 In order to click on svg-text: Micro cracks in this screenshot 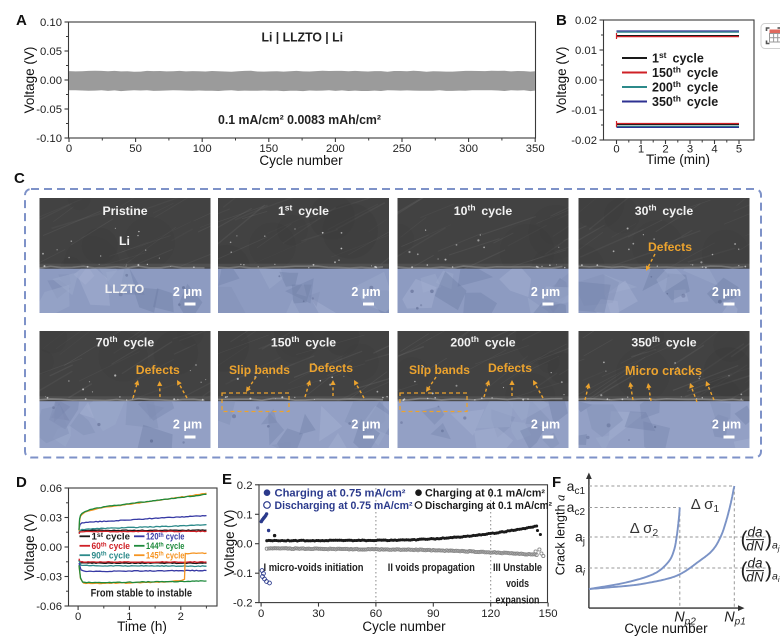, I will do `click(663, 371)`.